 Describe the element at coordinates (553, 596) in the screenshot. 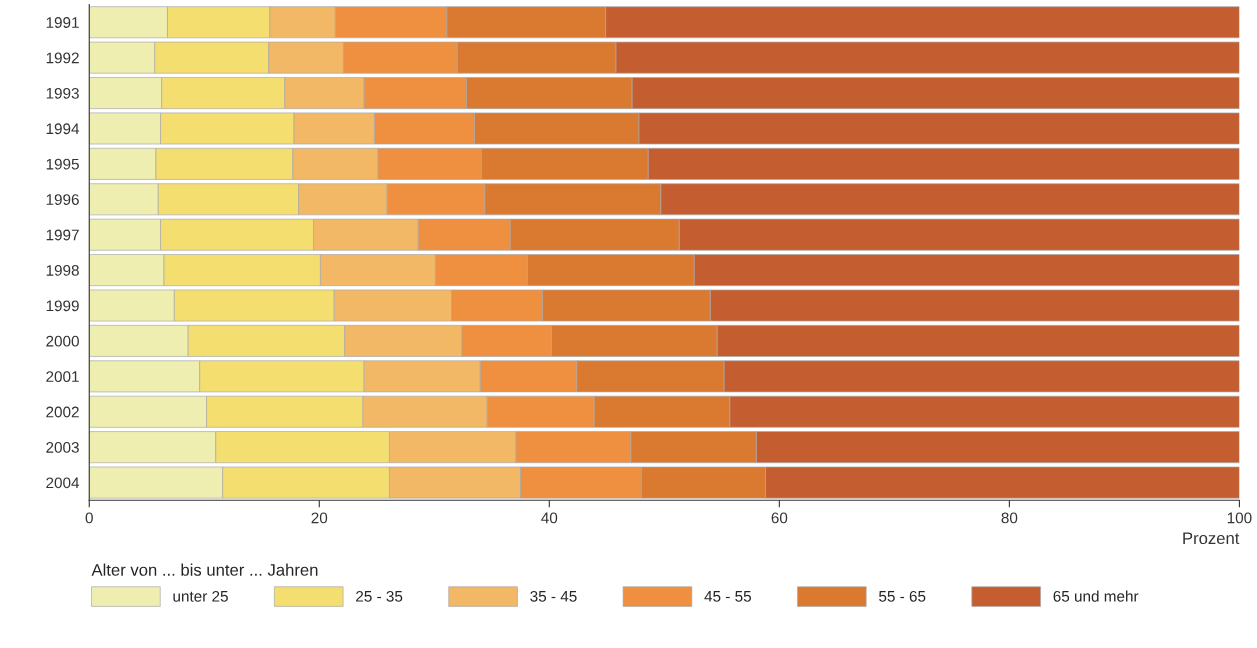

I see `legend-label: 35 - 45` at that location.